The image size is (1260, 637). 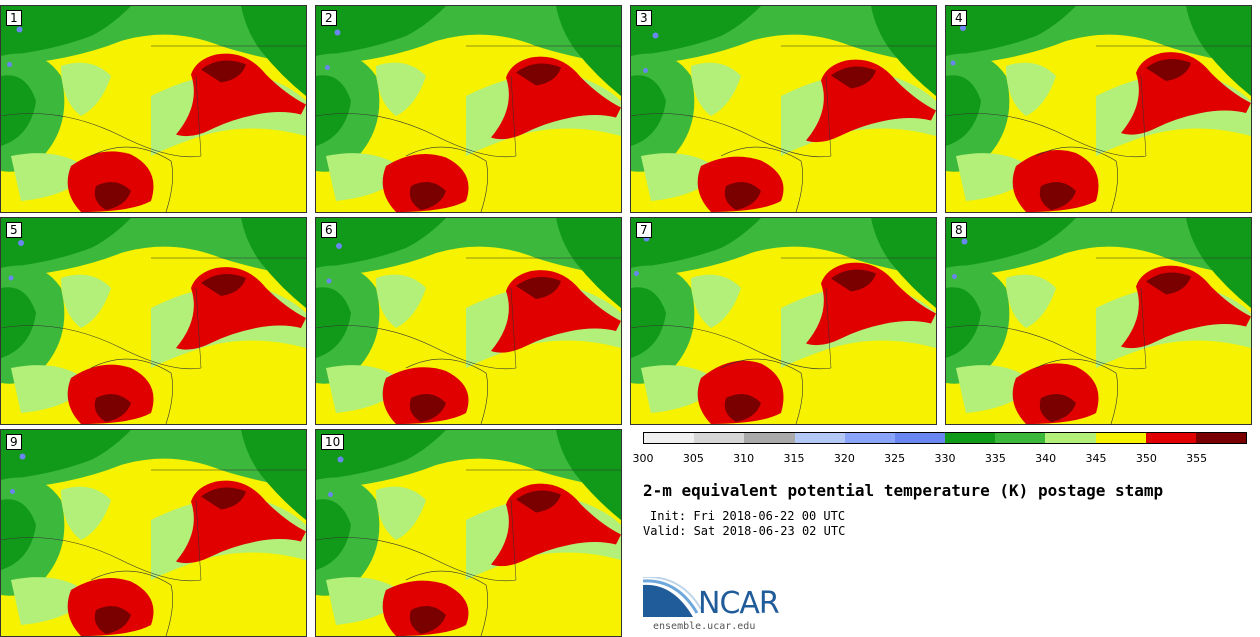 I want to click on member-number-label: 7, so click(x=644, y=230).